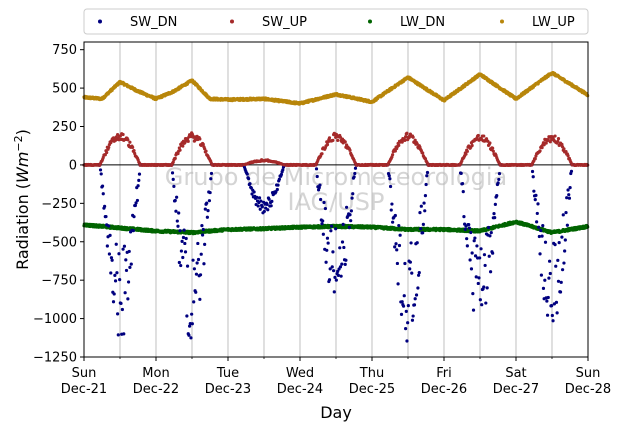  Describe the element at coordinates (336, 21) in the screenshot. I see `legend: SW_DN SW_UP LW_DN LW_UP` at that location.